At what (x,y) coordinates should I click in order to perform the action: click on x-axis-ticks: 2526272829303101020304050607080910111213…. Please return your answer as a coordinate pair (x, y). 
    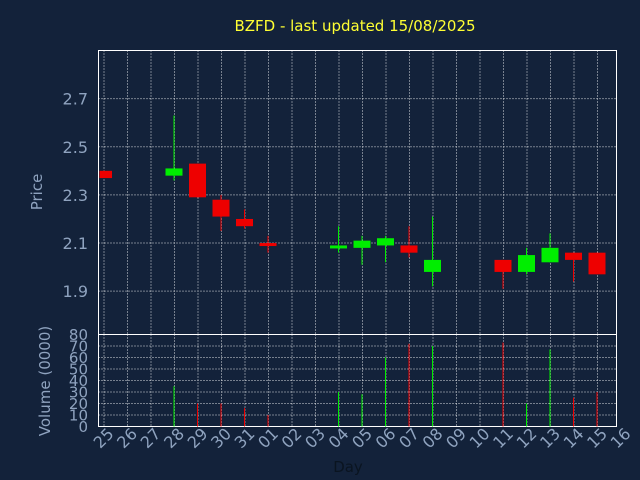
    Looking at the image, I should click on (362, 438).